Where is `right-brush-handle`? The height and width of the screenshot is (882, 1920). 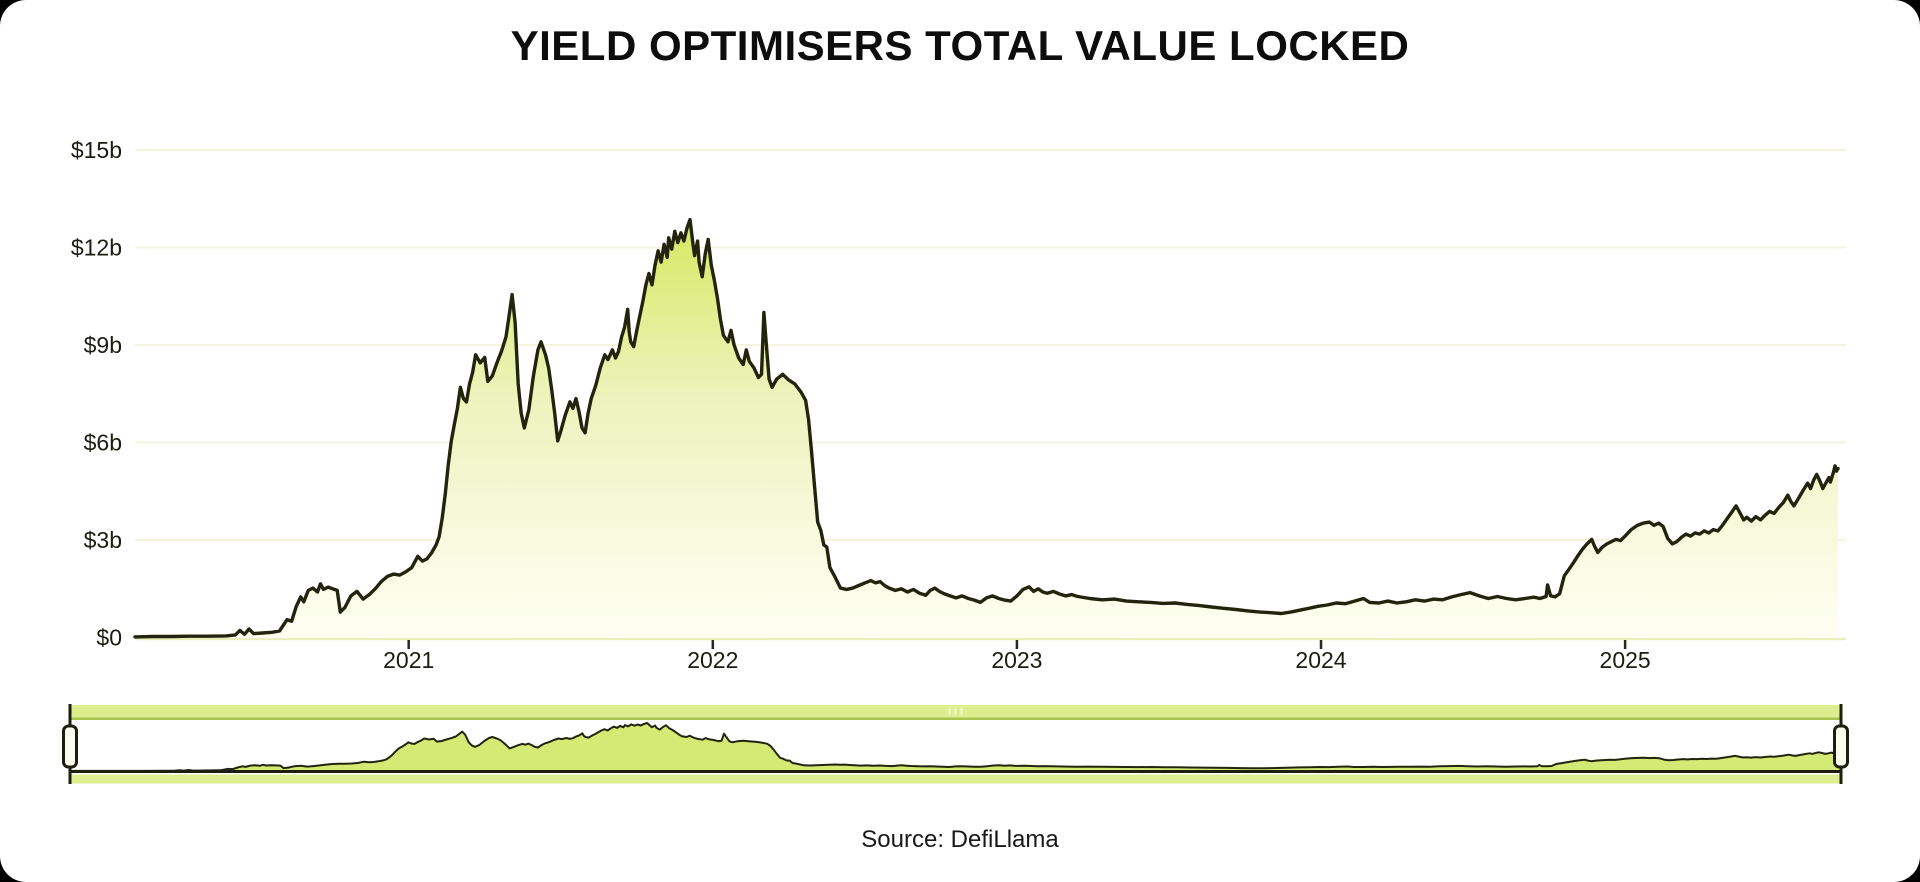 right-brush-handle is located at coordinates (1841, 746).